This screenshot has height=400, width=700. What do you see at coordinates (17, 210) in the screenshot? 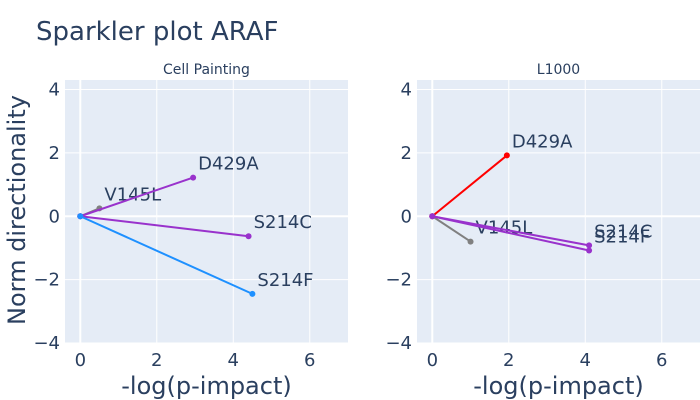
I see `y-axis-title: Norm directionality` at bounding box center [17, 210].